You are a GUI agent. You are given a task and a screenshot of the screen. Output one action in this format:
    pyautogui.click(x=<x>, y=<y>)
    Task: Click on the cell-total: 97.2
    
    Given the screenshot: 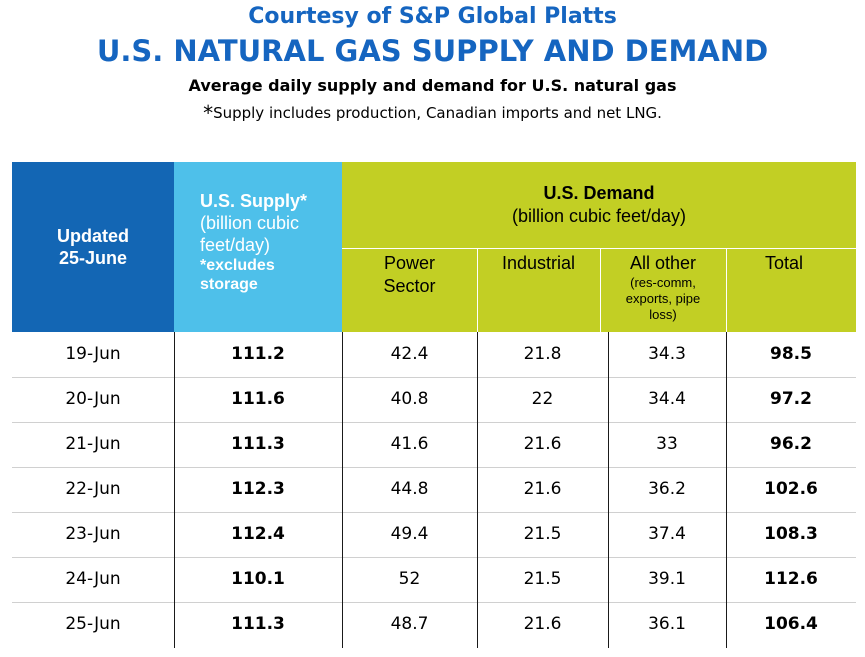 What is the action you would take?
    pyautogui.click(x=791, y=399)
    